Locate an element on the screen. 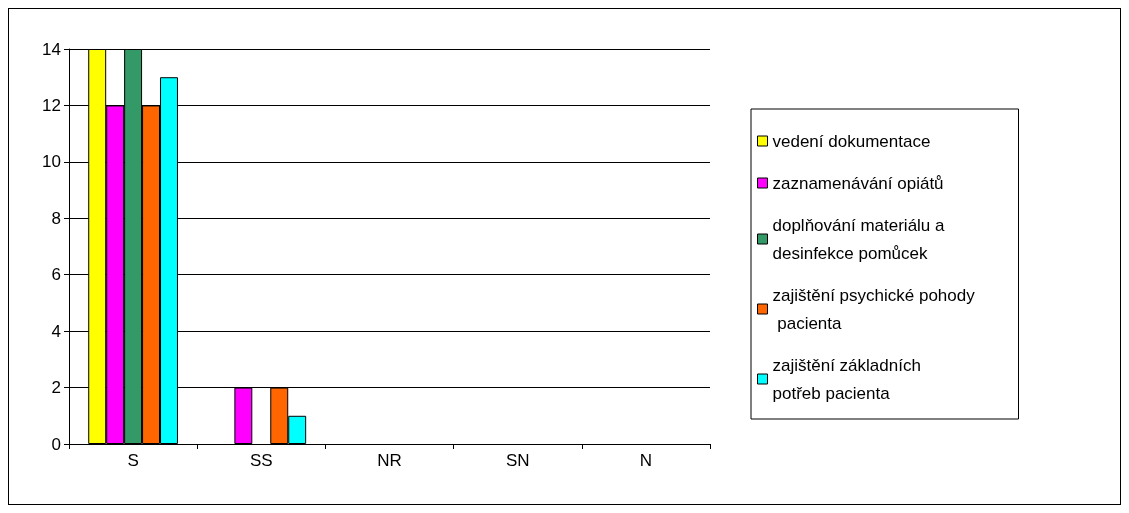 The height and width of the screenshot is (513, 1129). y-tick-label: 8 is located at coordinates (56, 218).